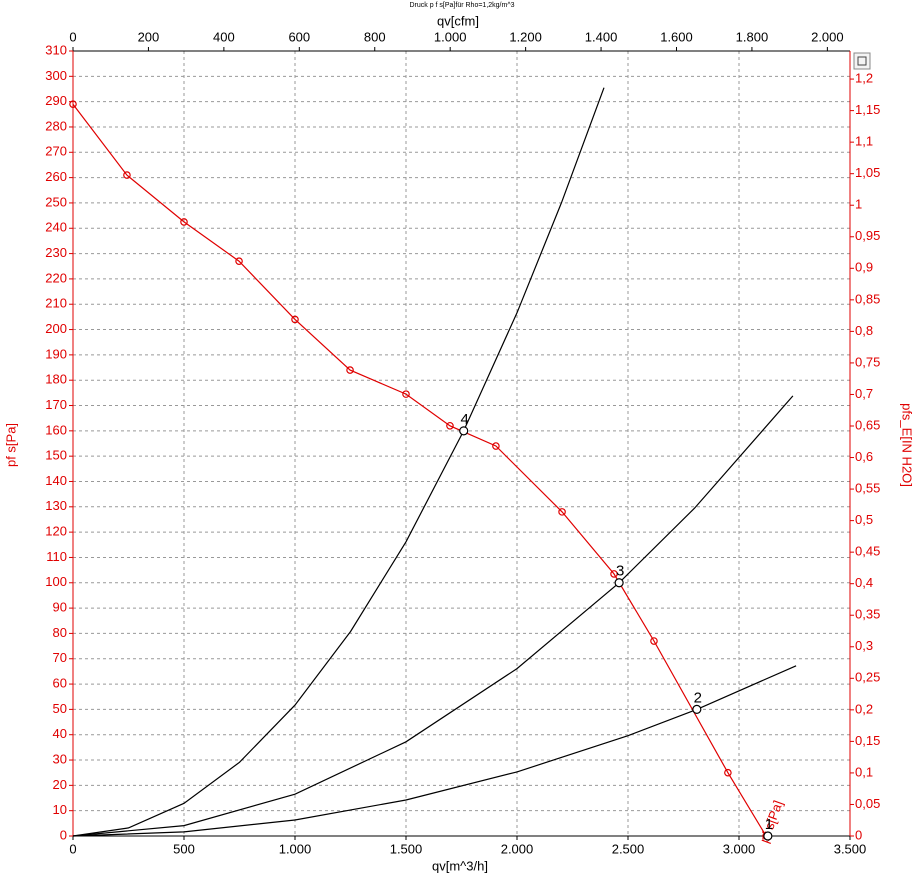 Image resolution: width=924 pixels, height=881 pixels. I want to click on x2-tick-label: 800, so click(375, 36).